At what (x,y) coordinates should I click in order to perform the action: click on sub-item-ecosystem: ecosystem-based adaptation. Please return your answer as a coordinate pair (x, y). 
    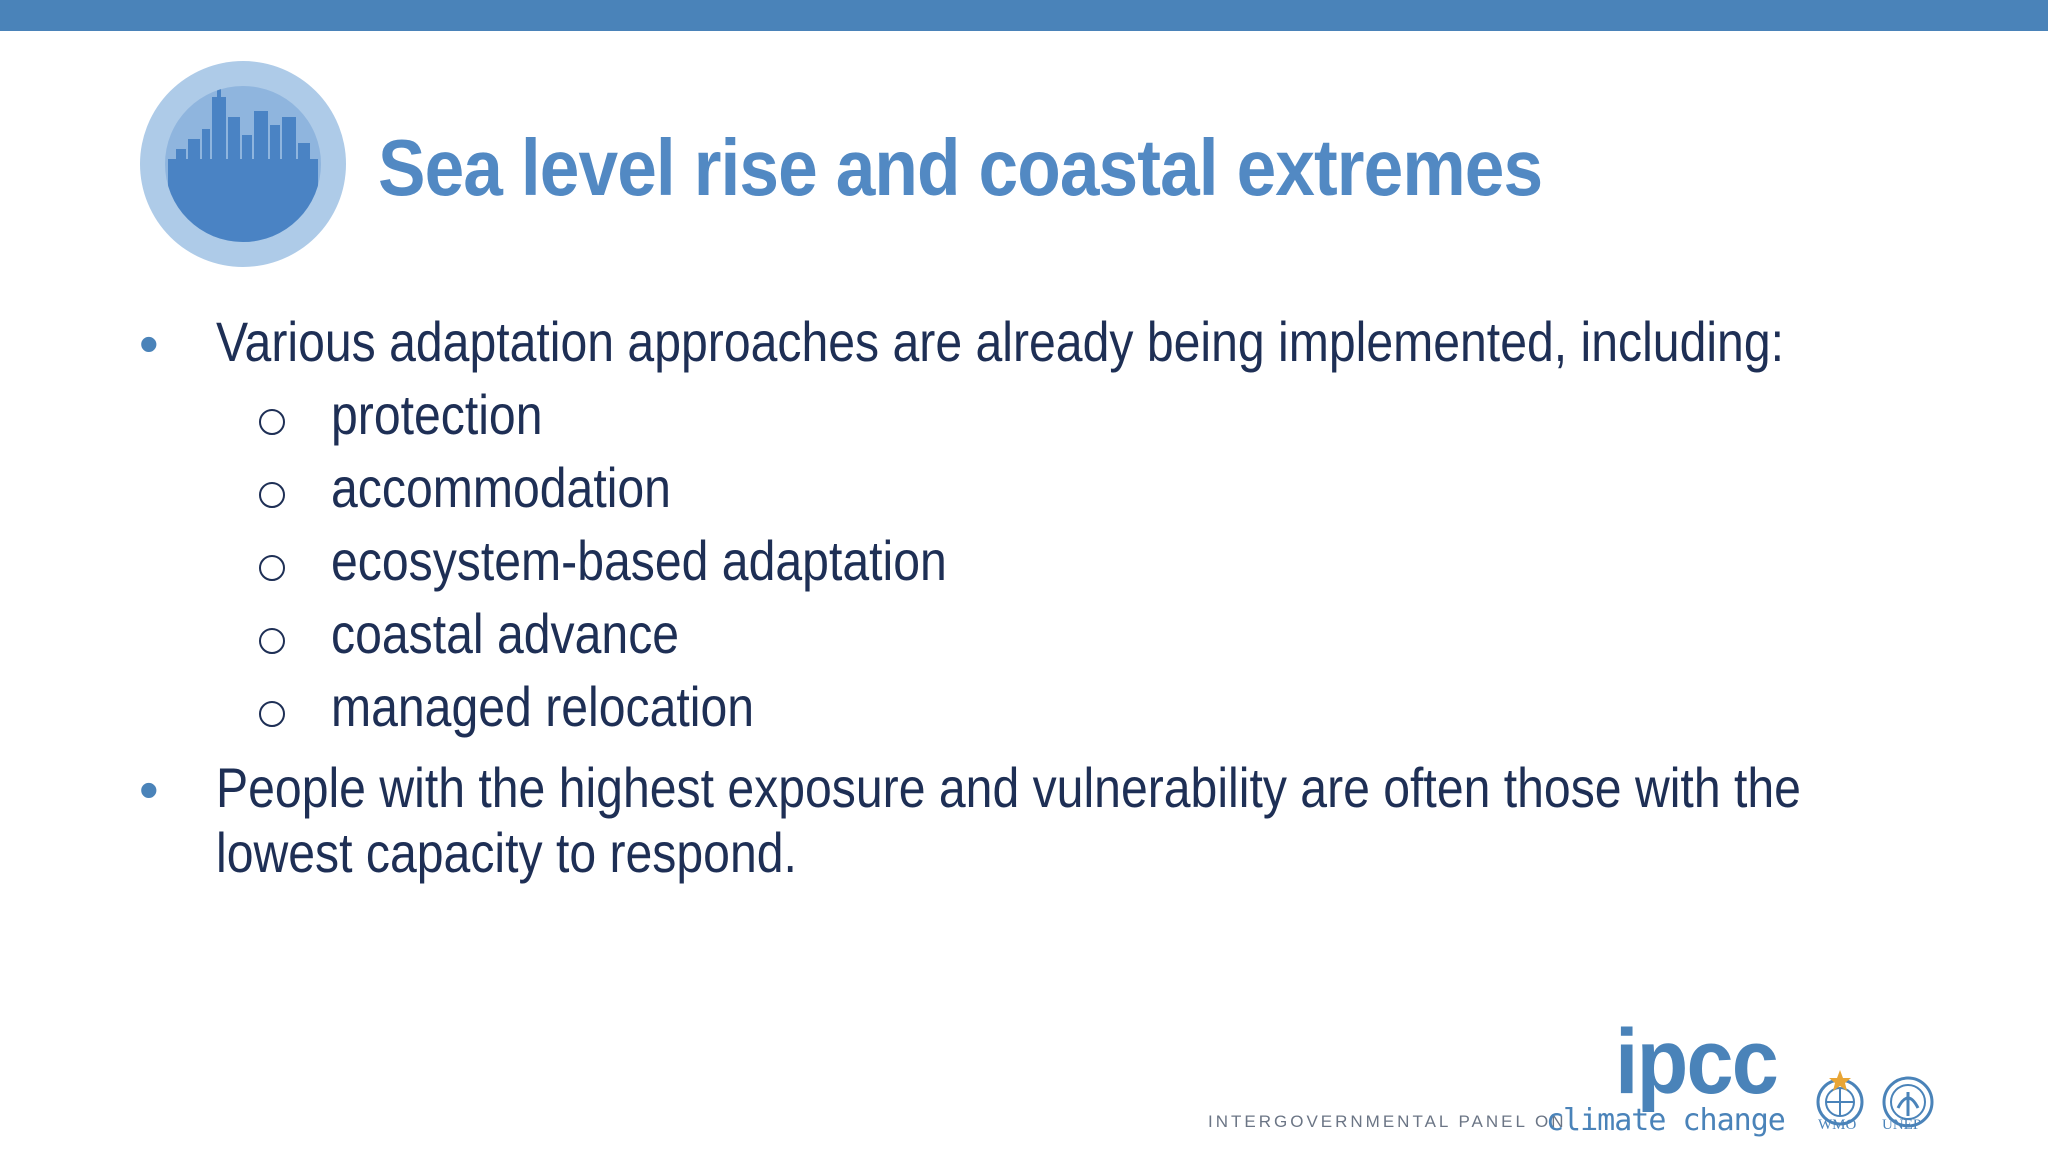
    Looking at the image, I should click on (639, 560).